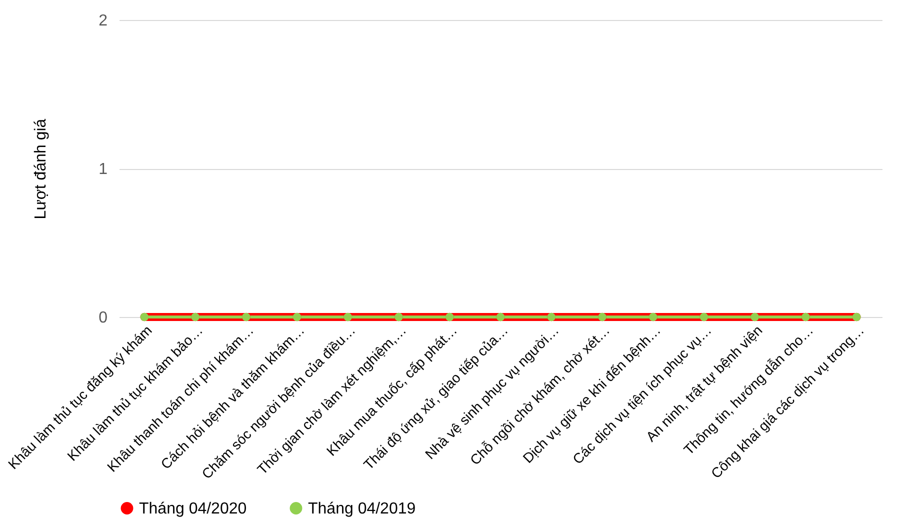  What do you see at coordinates (362, 509) in the screenshot?
I see `legend-label: Tháng 04/2019` at bounding box center [362, 509].